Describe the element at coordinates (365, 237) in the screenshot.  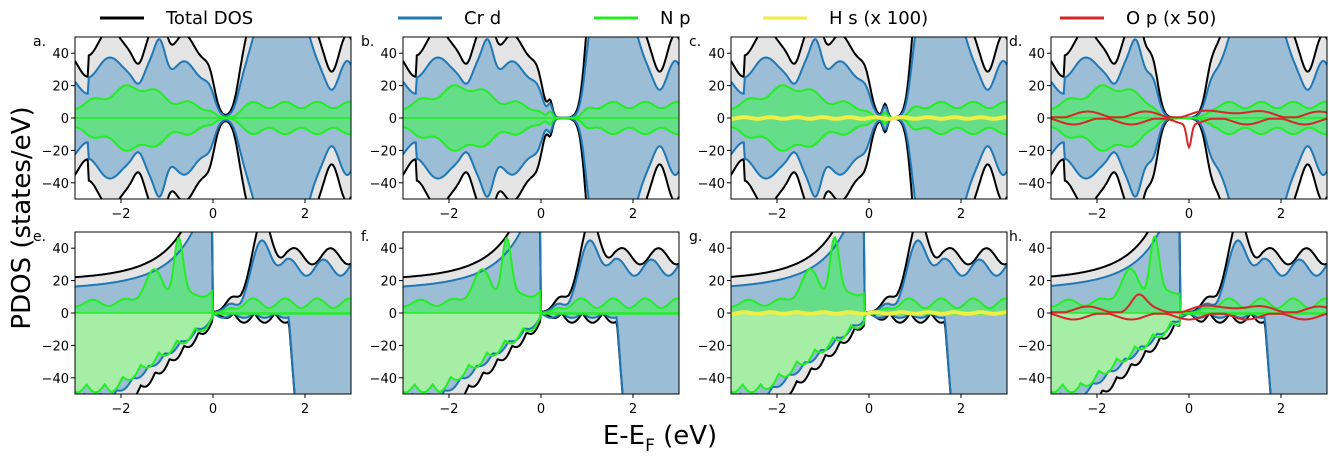
I see `panel-label: f.` at that location.